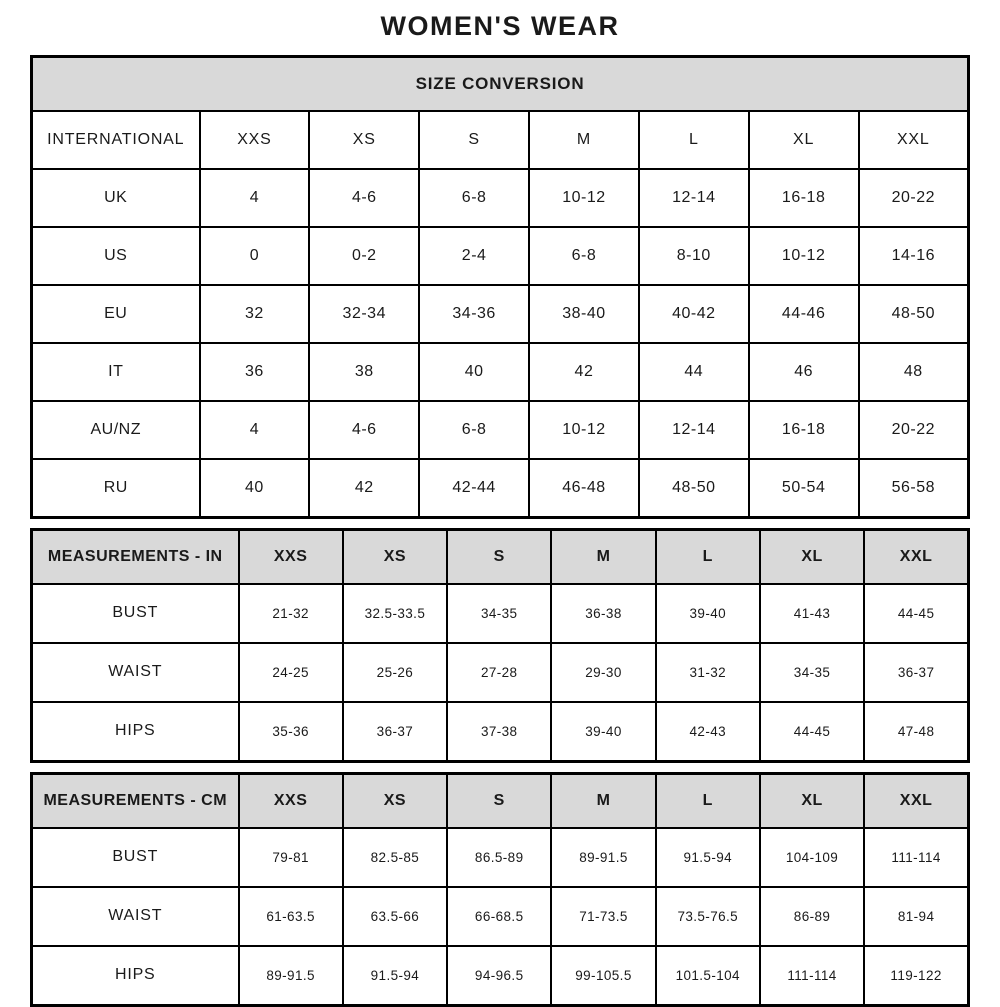 The height and width of the screenshot is (1007, 1000). I want to click on row-label: EU, so click(115, 313).